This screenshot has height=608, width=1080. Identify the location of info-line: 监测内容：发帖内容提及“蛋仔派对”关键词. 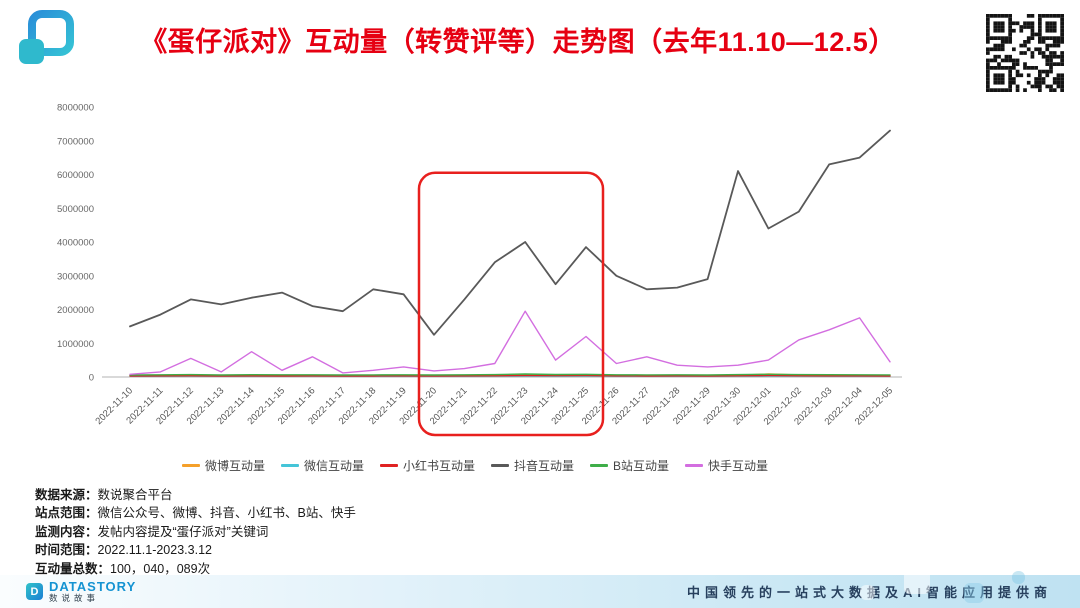
(195, 532).